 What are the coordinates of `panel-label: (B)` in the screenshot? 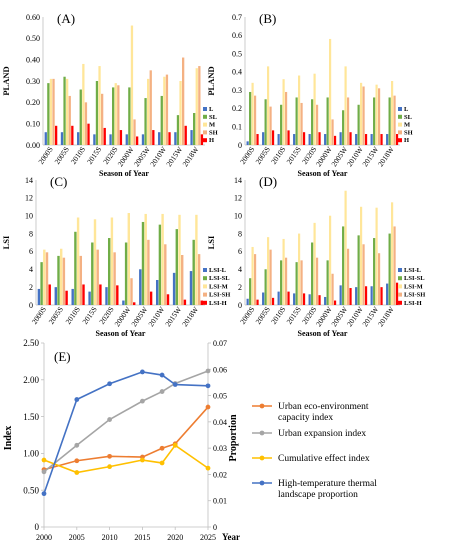 It's located at (267, 18).